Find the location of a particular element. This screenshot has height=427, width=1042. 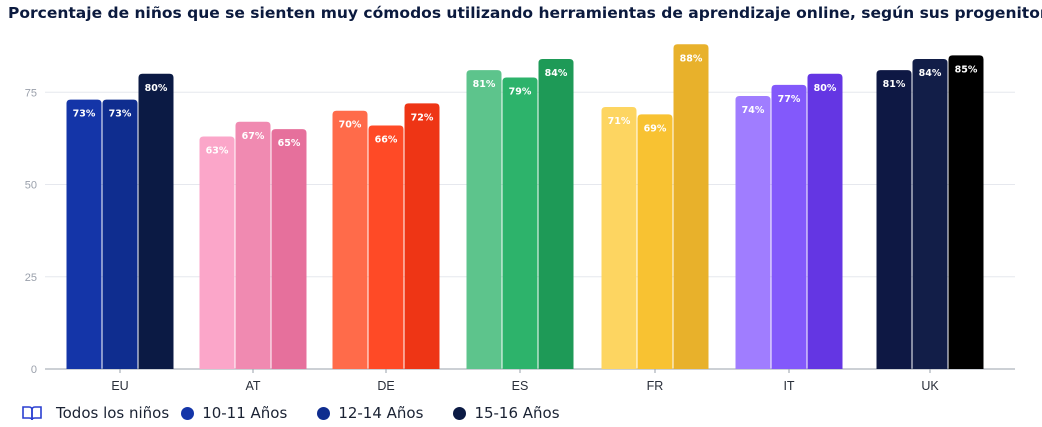

x-tick-label: IT is located at coordinates (788, 386).